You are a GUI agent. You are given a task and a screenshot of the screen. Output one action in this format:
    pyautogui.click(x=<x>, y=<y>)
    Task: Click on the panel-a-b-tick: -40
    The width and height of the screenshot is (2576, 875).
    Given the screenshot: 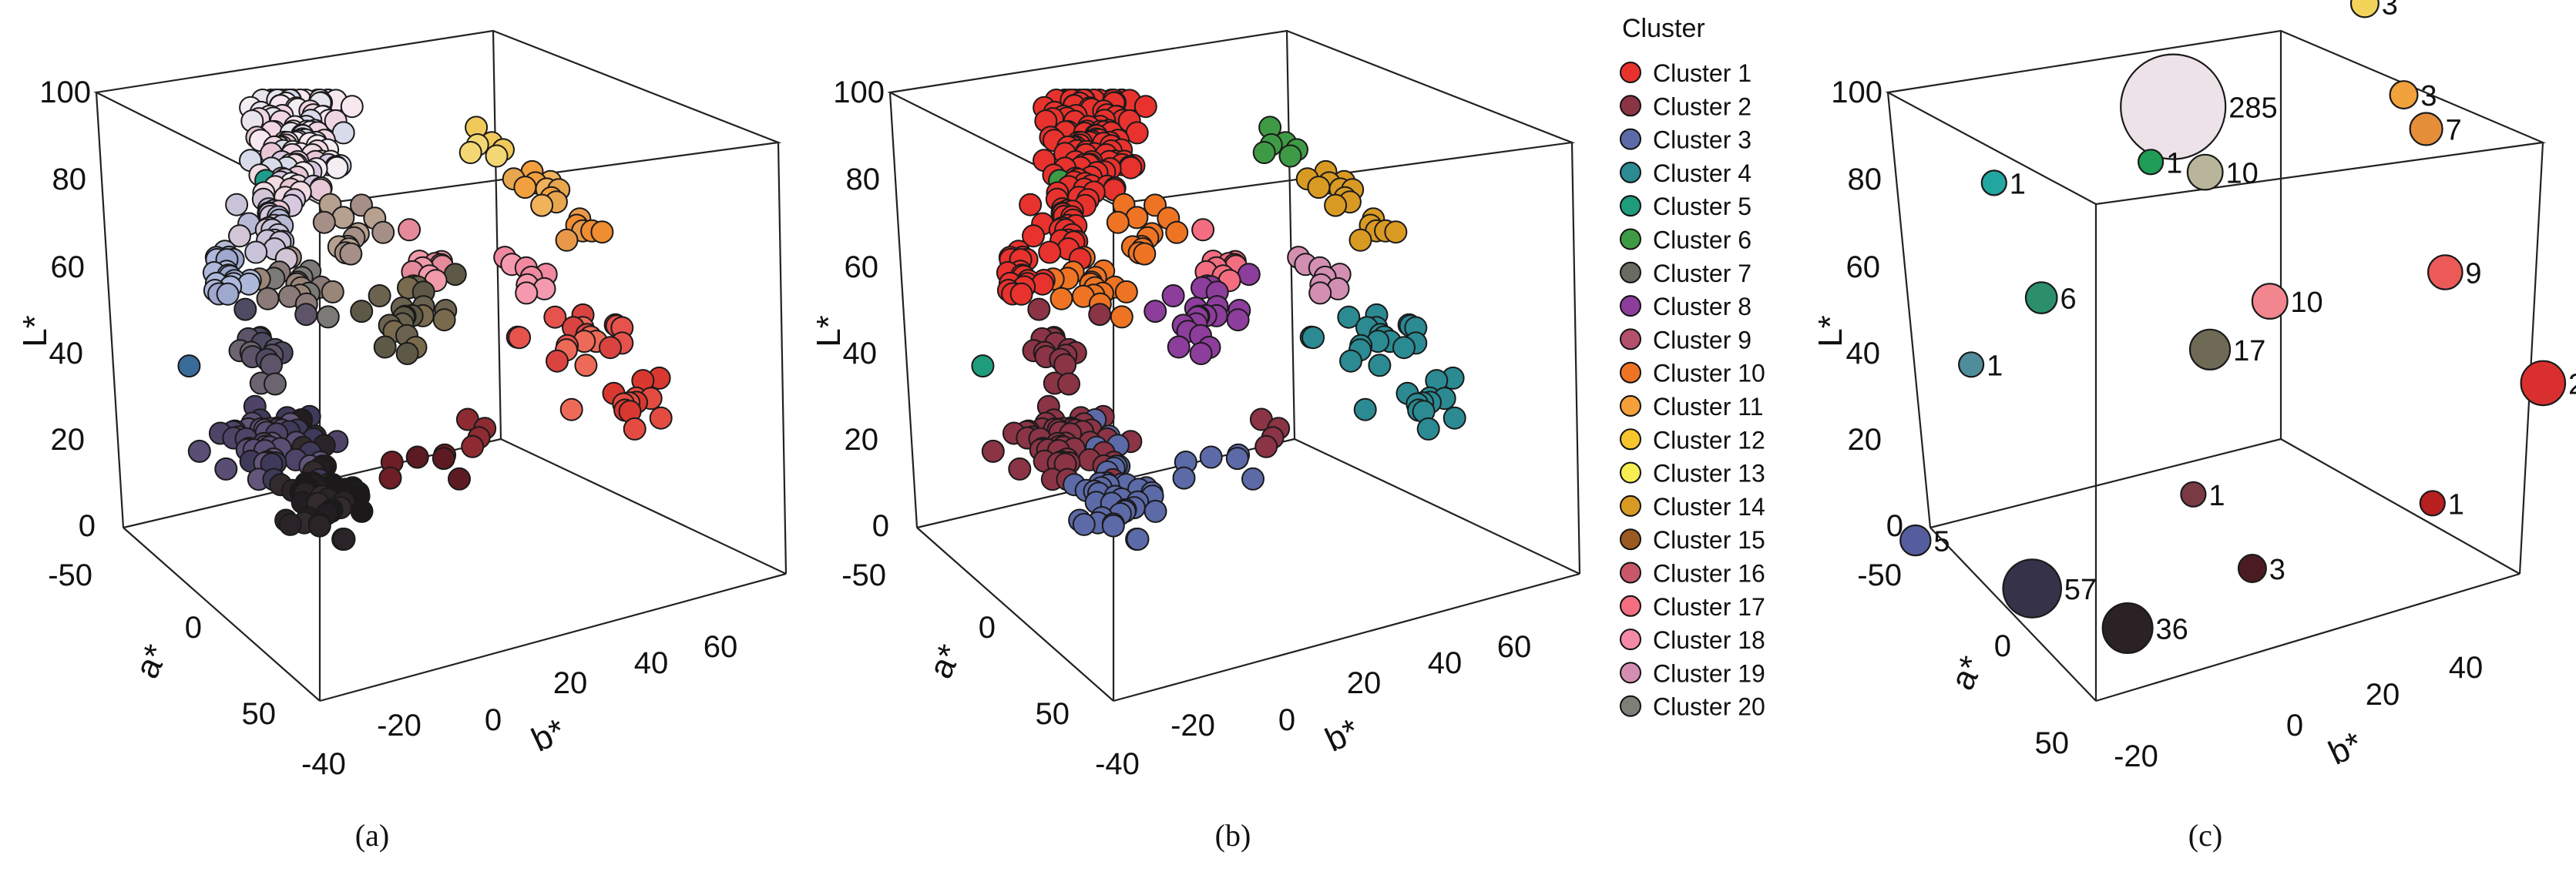 What is the action you would take?
    pyautogui.click(x=323, y=764)
    